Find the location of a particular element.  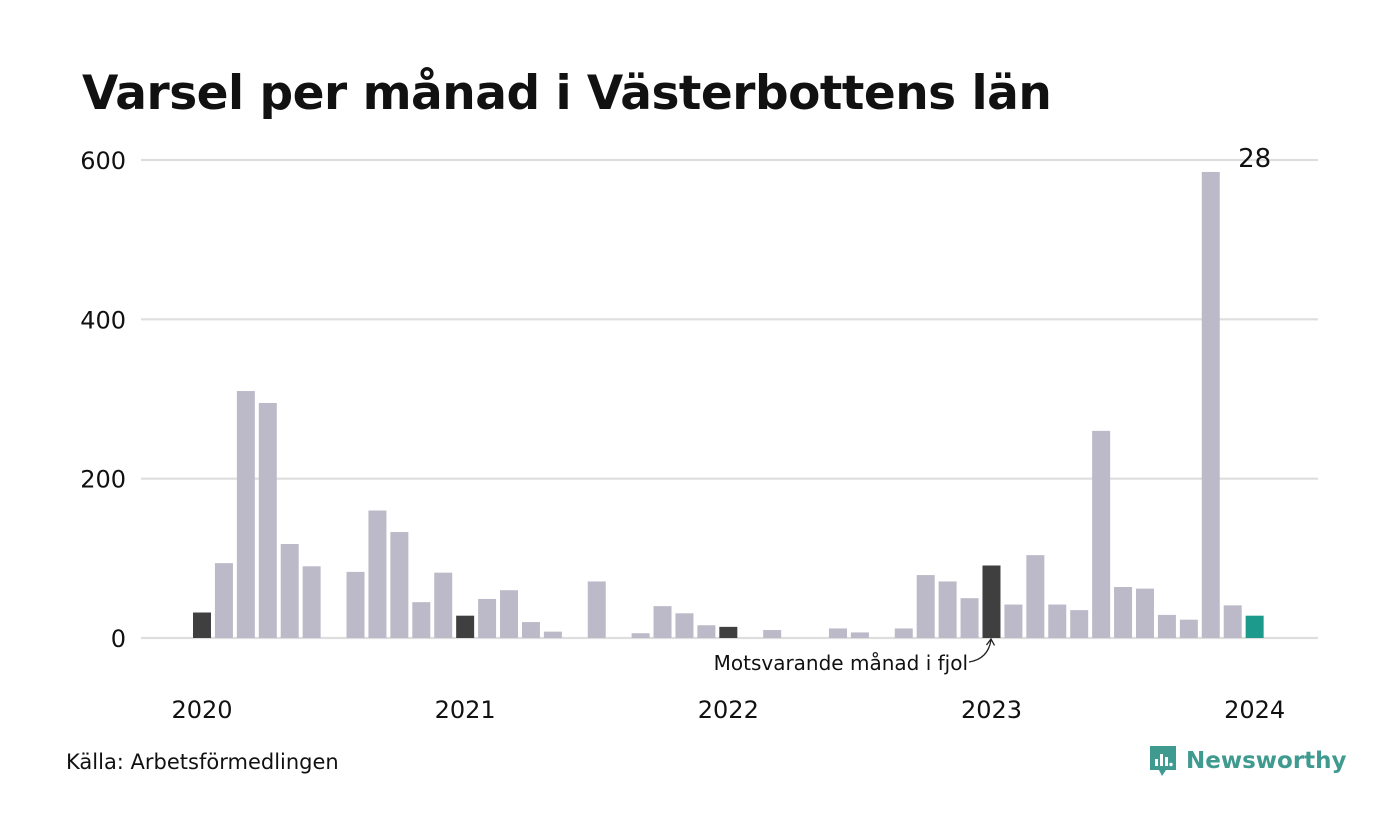

y-axis-ticks: 0 200 400 600 is located at coordinates (103, 400).